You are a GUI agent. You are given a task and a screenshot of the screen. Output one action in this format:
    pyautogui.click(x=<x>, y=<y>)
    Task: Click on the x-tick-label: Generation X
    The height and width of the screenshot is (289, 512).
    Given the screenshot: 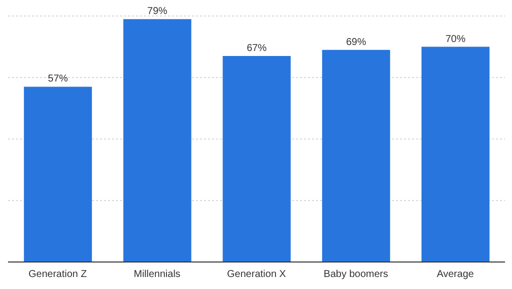 What is the action you would take?
    pyautogui.click(x=256, y=274)
    